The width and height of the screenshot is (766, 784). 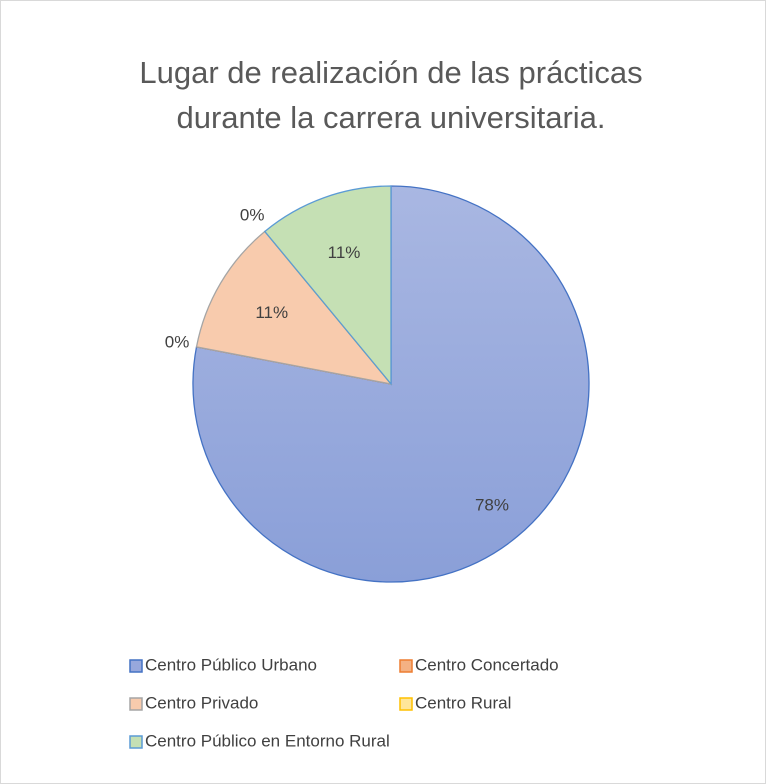 What do you see at coordinates (463, 702) in the screenshot?
I see `legend-label: Centro Rural` at bounding box center [463, 702].